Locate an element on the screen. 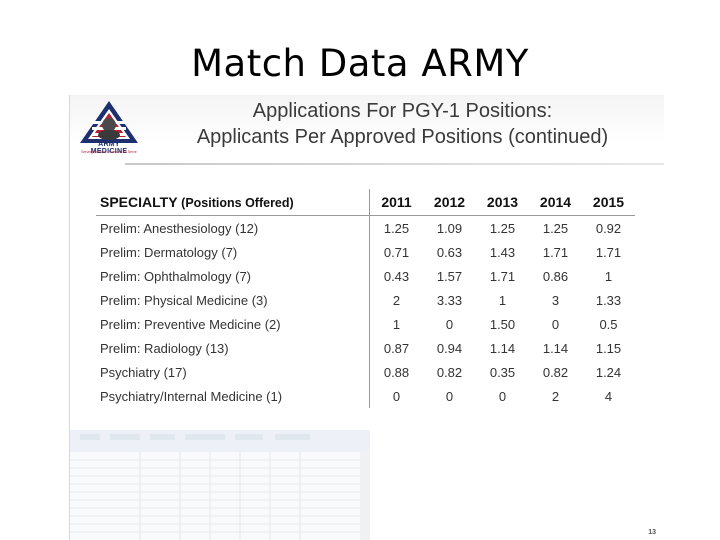 Image resolution: width=720 pixels, height=540 pixels. table-row: Psychiatry/Internal Medicine (1) 0 0 0 2 4 is located at coordinates (365, 396).